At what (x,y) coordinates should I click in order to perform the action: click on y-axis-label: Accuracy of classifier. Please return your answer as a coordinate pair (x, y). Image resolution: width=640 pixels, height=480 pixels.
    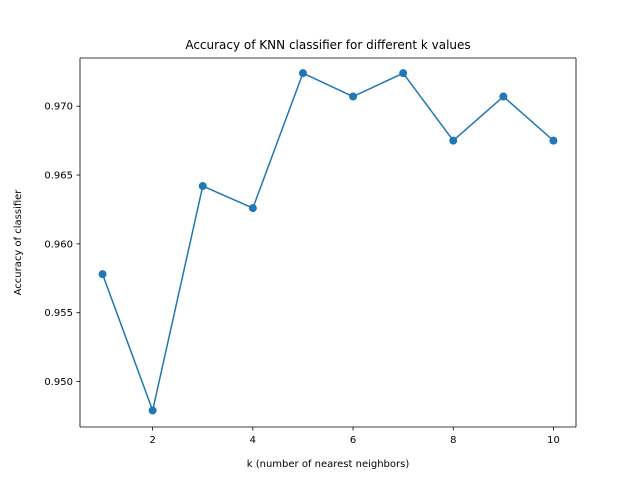
    Looking at the image, I should click on (18, 242).